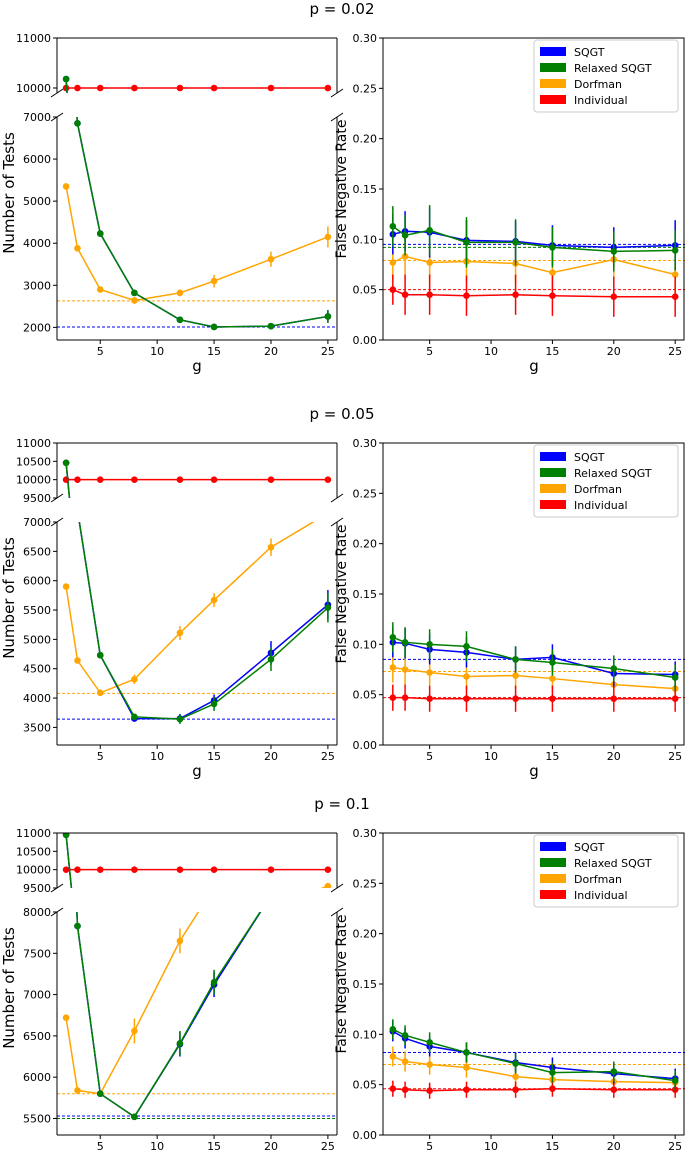 Image resolution: width=685 pixels, height=1157 pixels. What do you see at coordinates (365, 139) in the screenshot?
I see `fnr-y-tick-label: 0.20` at bounding box center [365, 139].